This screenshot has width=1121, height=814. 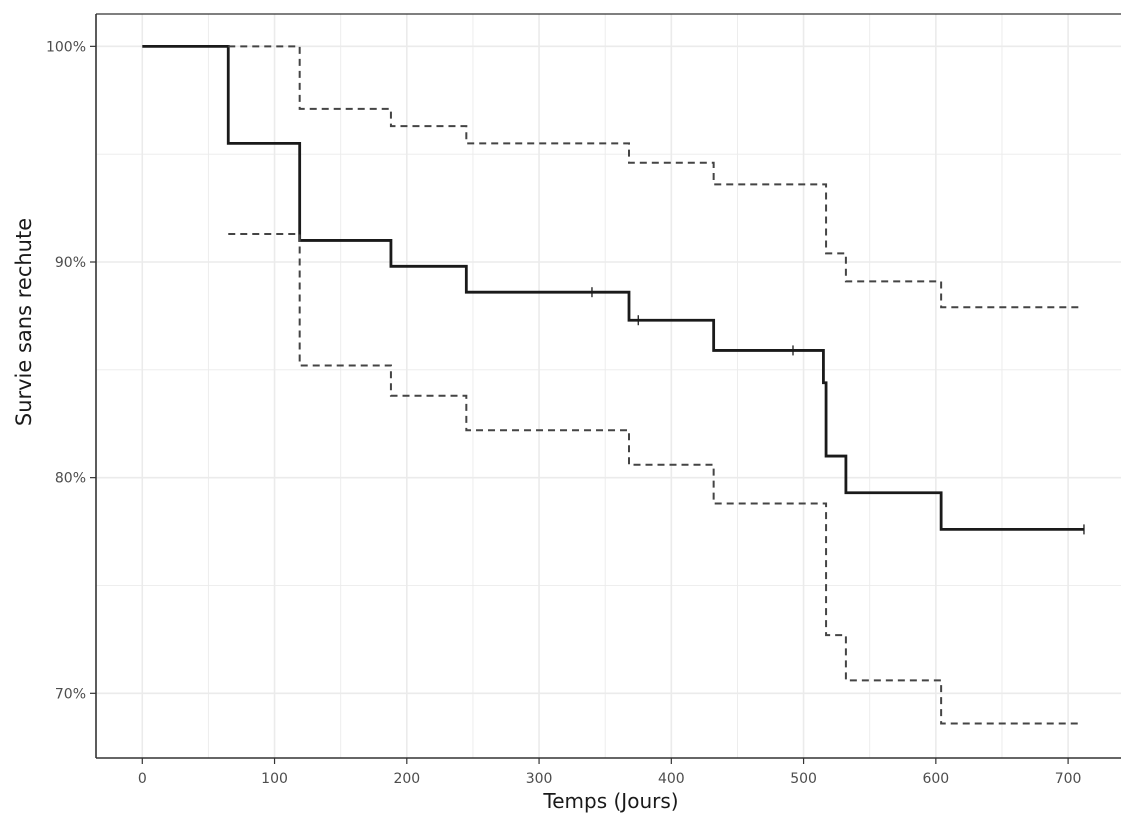 What do you see at coordinates (24, 322) in the screenshot?
I see `y-axis-title: Survie sans rechute` at bounding box center [24, 322].